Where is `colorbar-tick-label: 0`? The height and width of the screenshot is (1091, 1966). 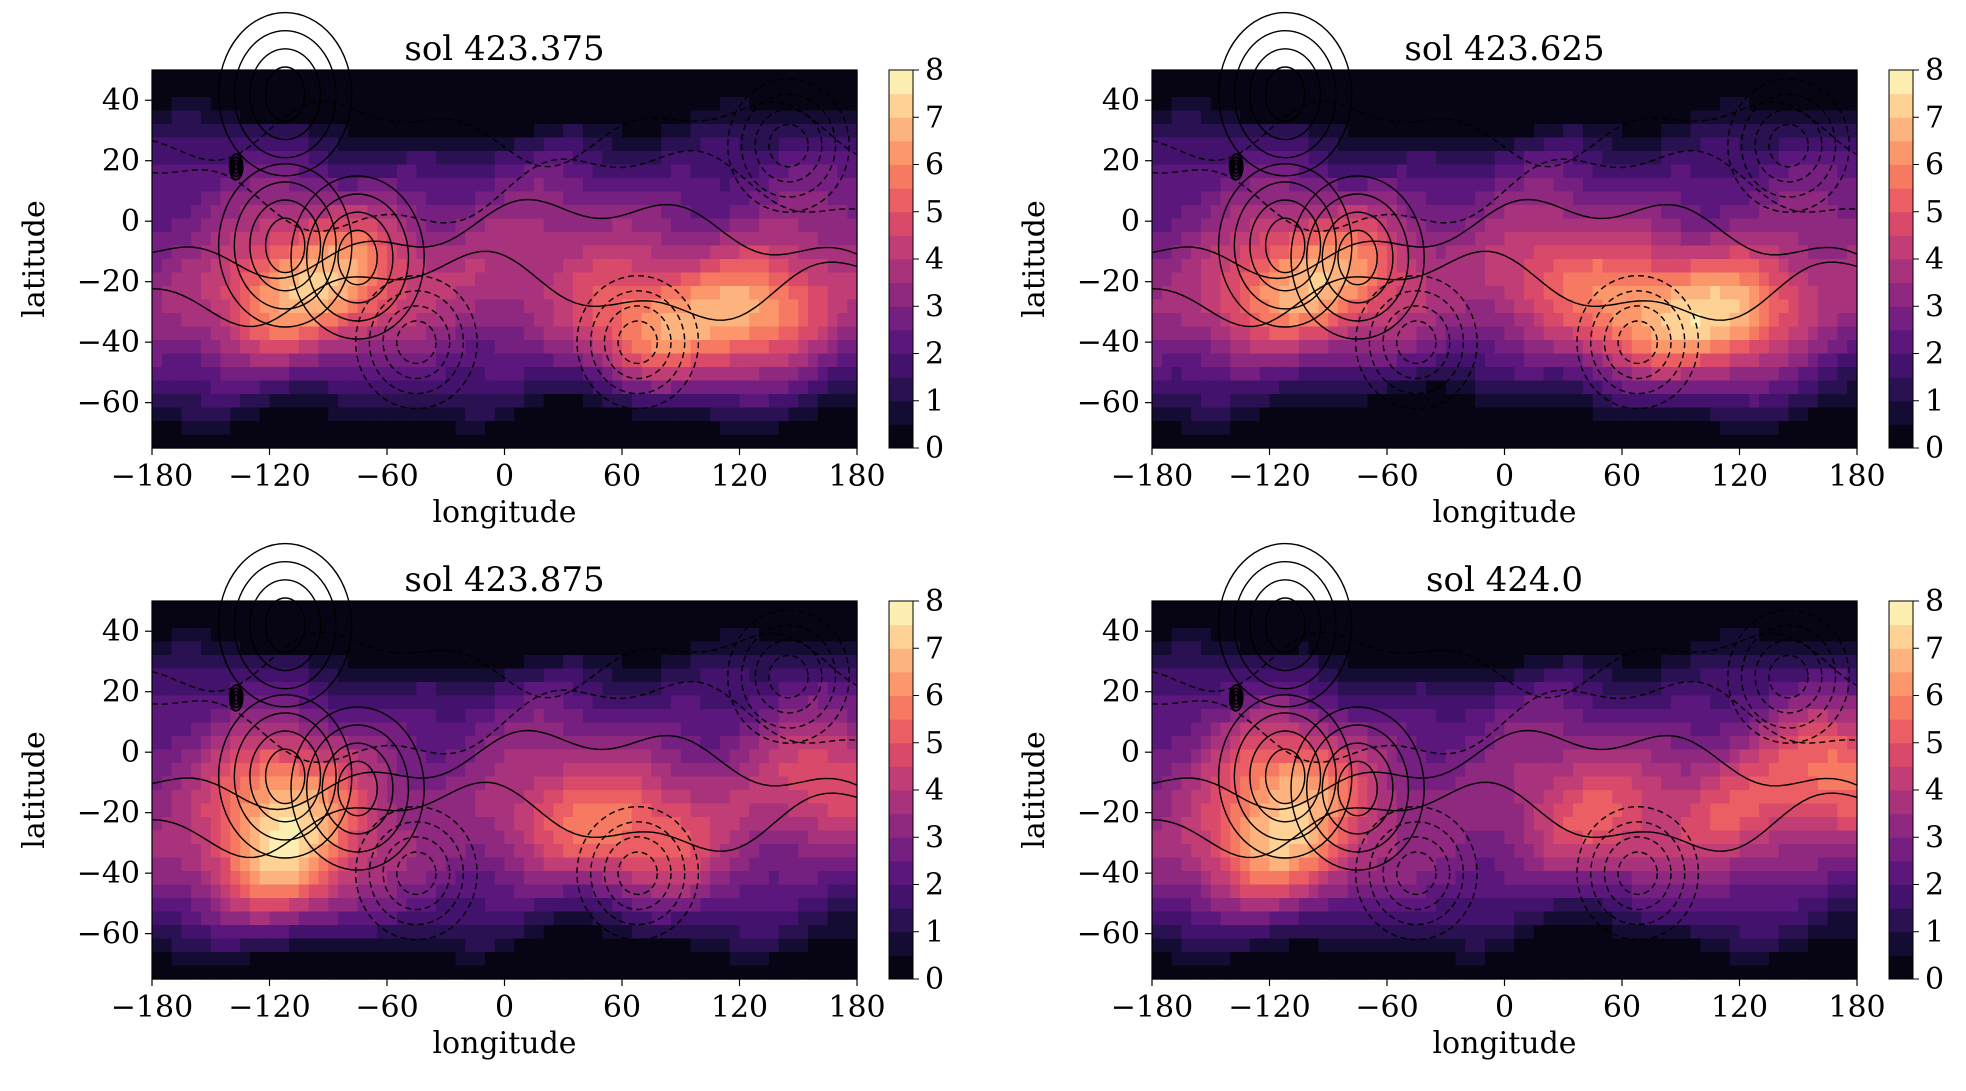
colorbar-tick-label: 0 is located at coordinates (934, 448).